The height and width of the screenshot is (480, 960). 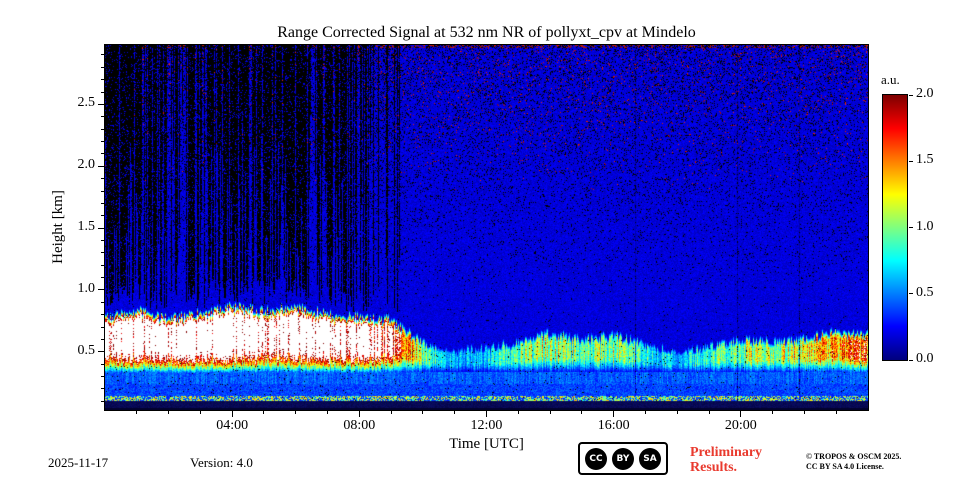 What do you see at coordinates (486, 444) in the screenshot?
I see `x-axis-label: Time [UTC]` at bounding box center [486, 444].